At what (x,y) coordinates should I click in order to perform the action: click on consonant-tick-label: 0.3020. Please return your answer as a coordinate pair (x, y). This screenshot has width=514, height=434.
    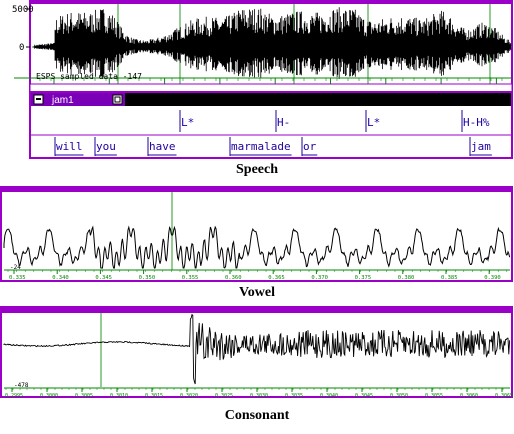
    Looking at the image, I should click on (189, 396).